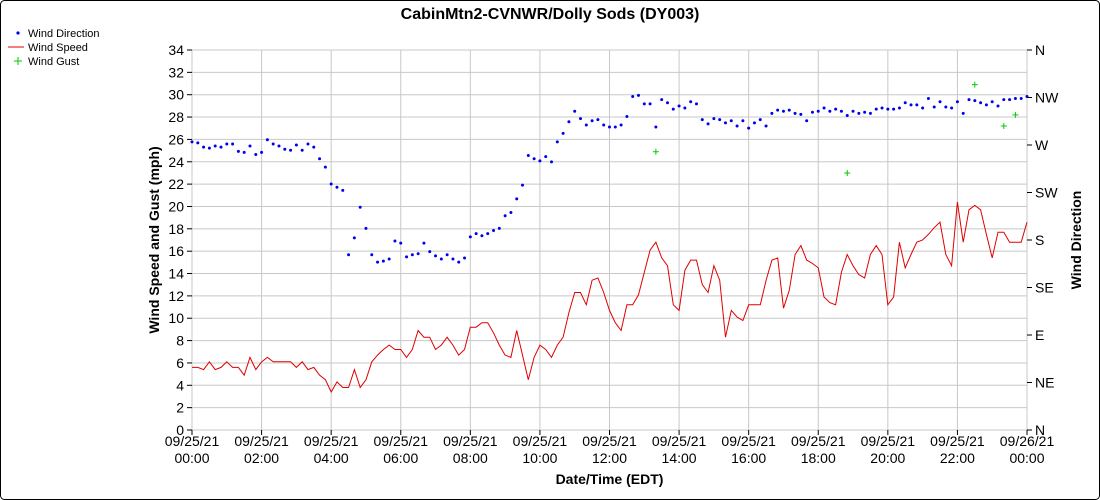 This screenshot has width=1100, height=500. What do you see at coordinates (887, 458) in the screenshot?
I see `x-tick-label-time: 20:00` at bounding box center [887, 458].